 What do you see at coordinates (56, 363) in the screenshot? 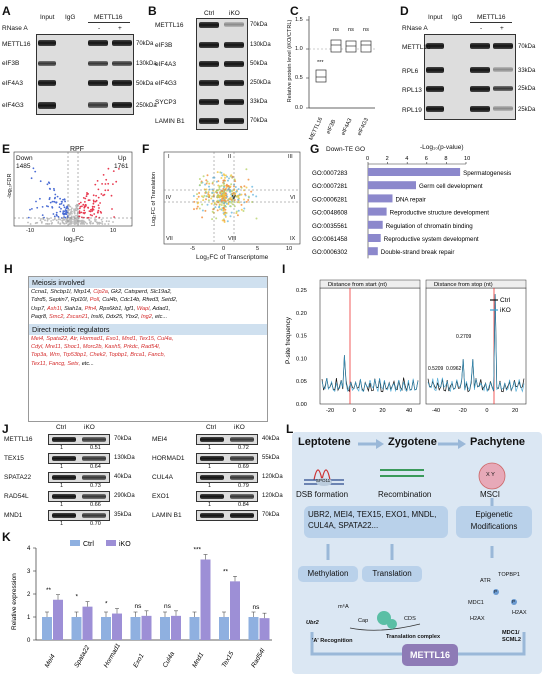
I see `gene-text: Tex11, Fancg, Setx,` at bounding box center [56, 363].